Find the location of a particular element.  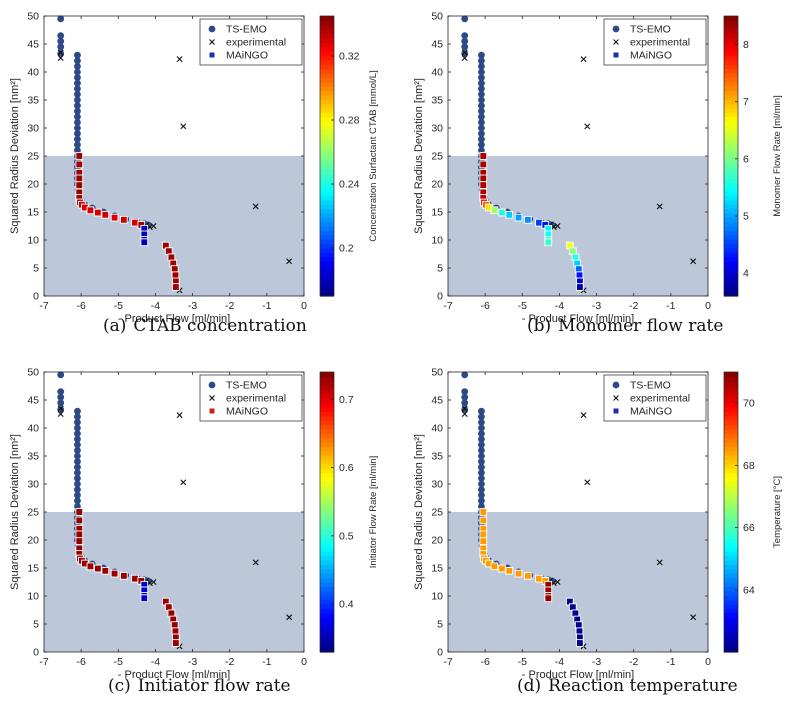

y-tick-label: 35 is located at coordinates (437, 101).